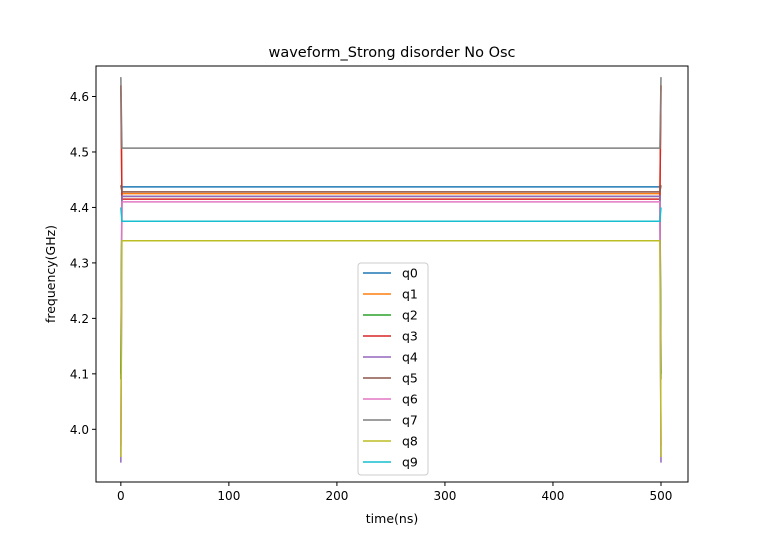 Image resolution: width=765 pixels, height=542 pixels. Describe the element at coordinates (79, 430) in the screenshot. I see `y-tick-label: 4.0` at that location.